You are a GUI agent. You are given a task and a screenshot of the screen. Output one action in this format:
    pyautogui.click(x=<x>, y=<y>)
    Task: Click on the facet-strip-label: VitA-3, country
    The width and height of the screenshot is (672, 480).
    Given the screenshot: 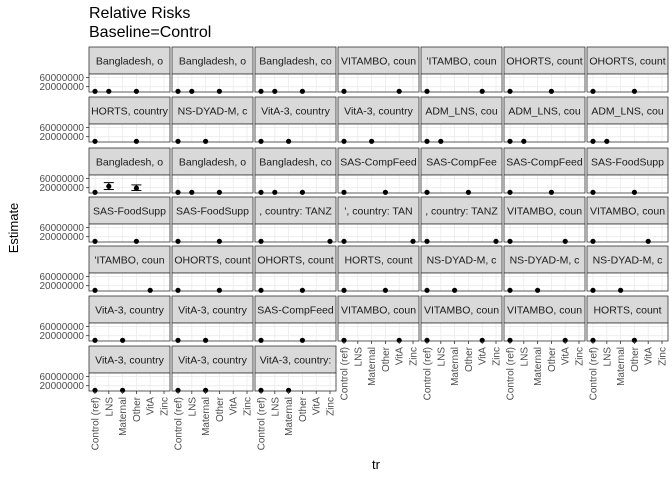 What is the action you would take?
    pyautogui.click(x=378, y=112)
    